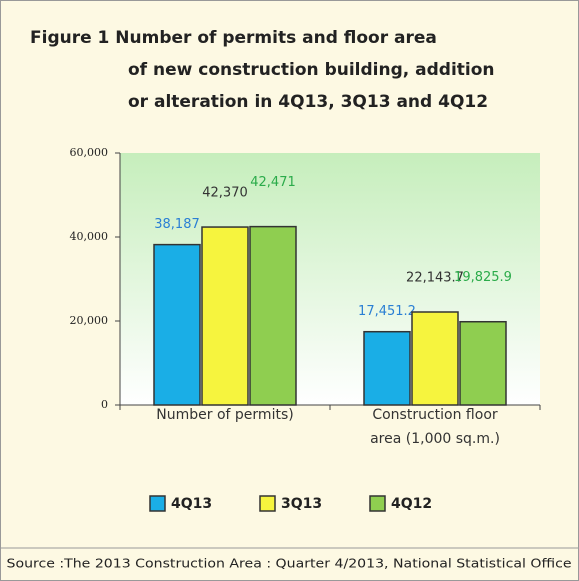  What do you see at coordinates (435, 427) in the screenshot?
I see `x-tick-label: Construction floor area (1,000 sq.m.)` at bounding box center [435, 427].